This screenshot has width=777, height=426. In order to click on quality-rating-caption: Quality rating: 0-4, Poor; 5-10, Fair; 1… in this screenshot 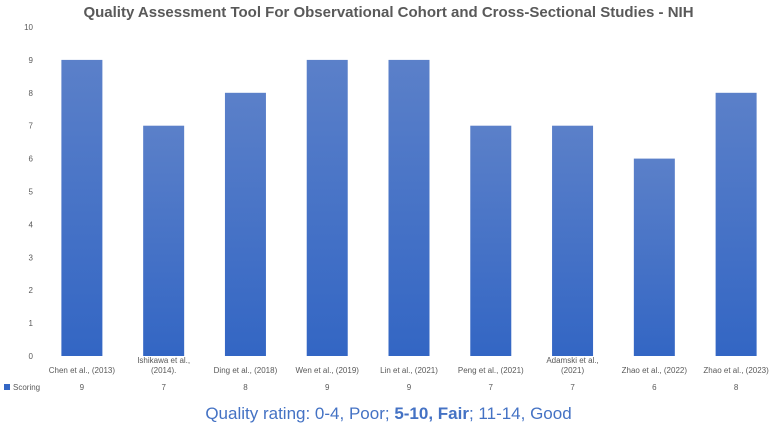, I will do `click(388, 414)`.